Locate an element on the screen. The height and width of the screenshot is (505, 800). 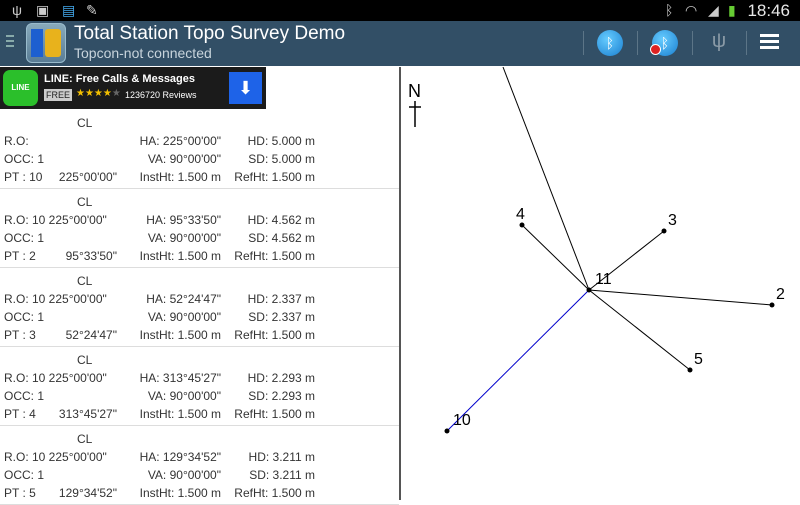
entry-sd: SD: 2.293 m is located at coordinates (281, 396).